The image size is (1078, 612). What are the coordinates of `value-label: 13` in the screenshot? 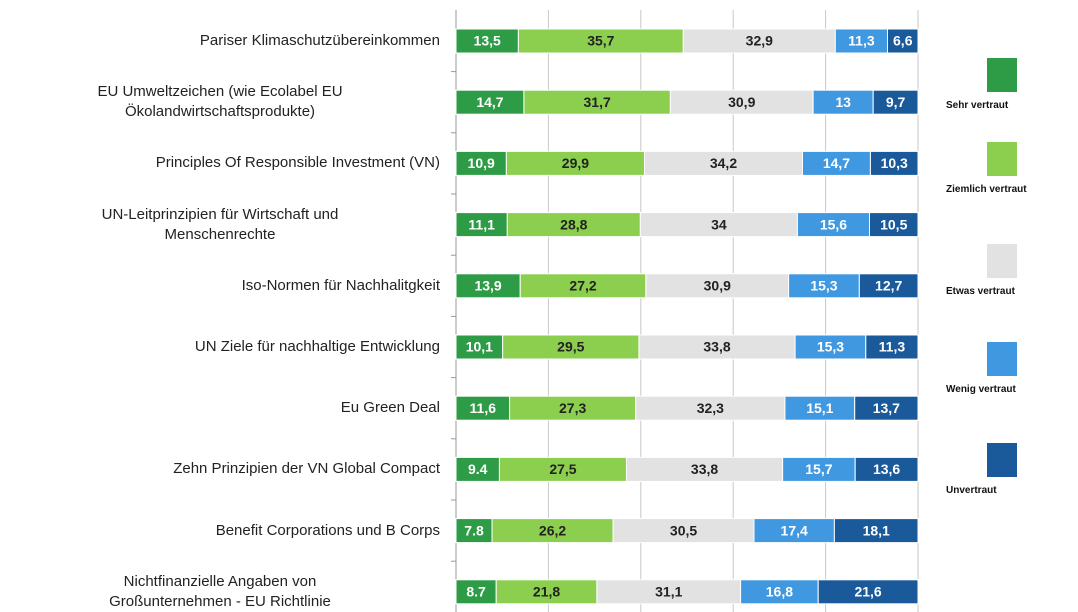 It's located at (843, 102).